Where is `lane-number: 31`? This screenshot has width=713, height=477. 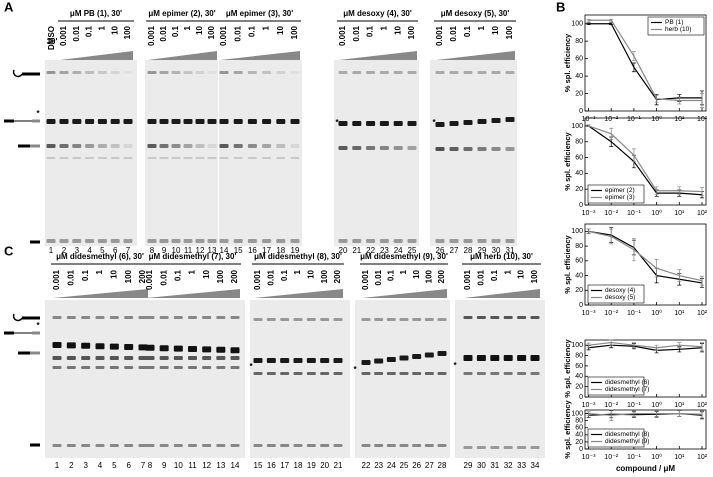
lane-number: 31 is located at coordinates (510, 250).